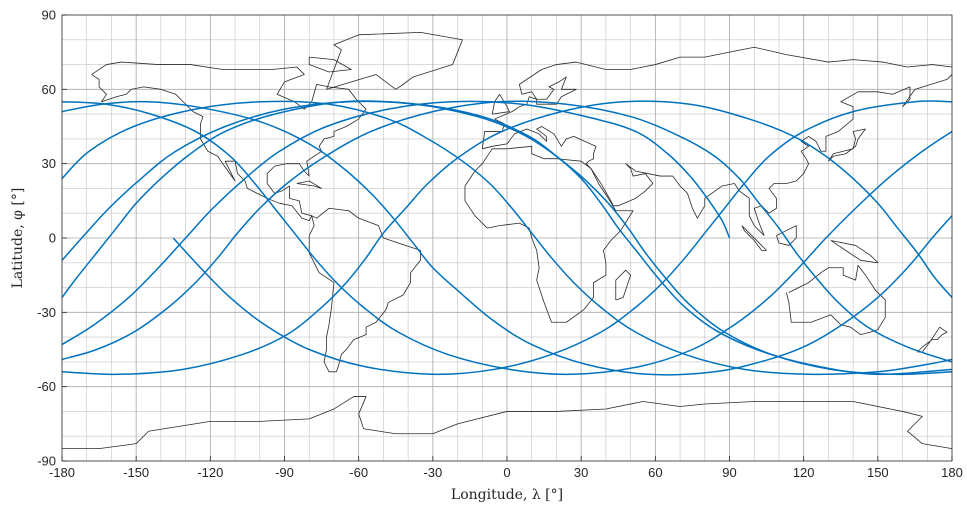  Describe the element at coordinates (136, 472) in the screenshot. I see `x-tick-label: -150` at that location.